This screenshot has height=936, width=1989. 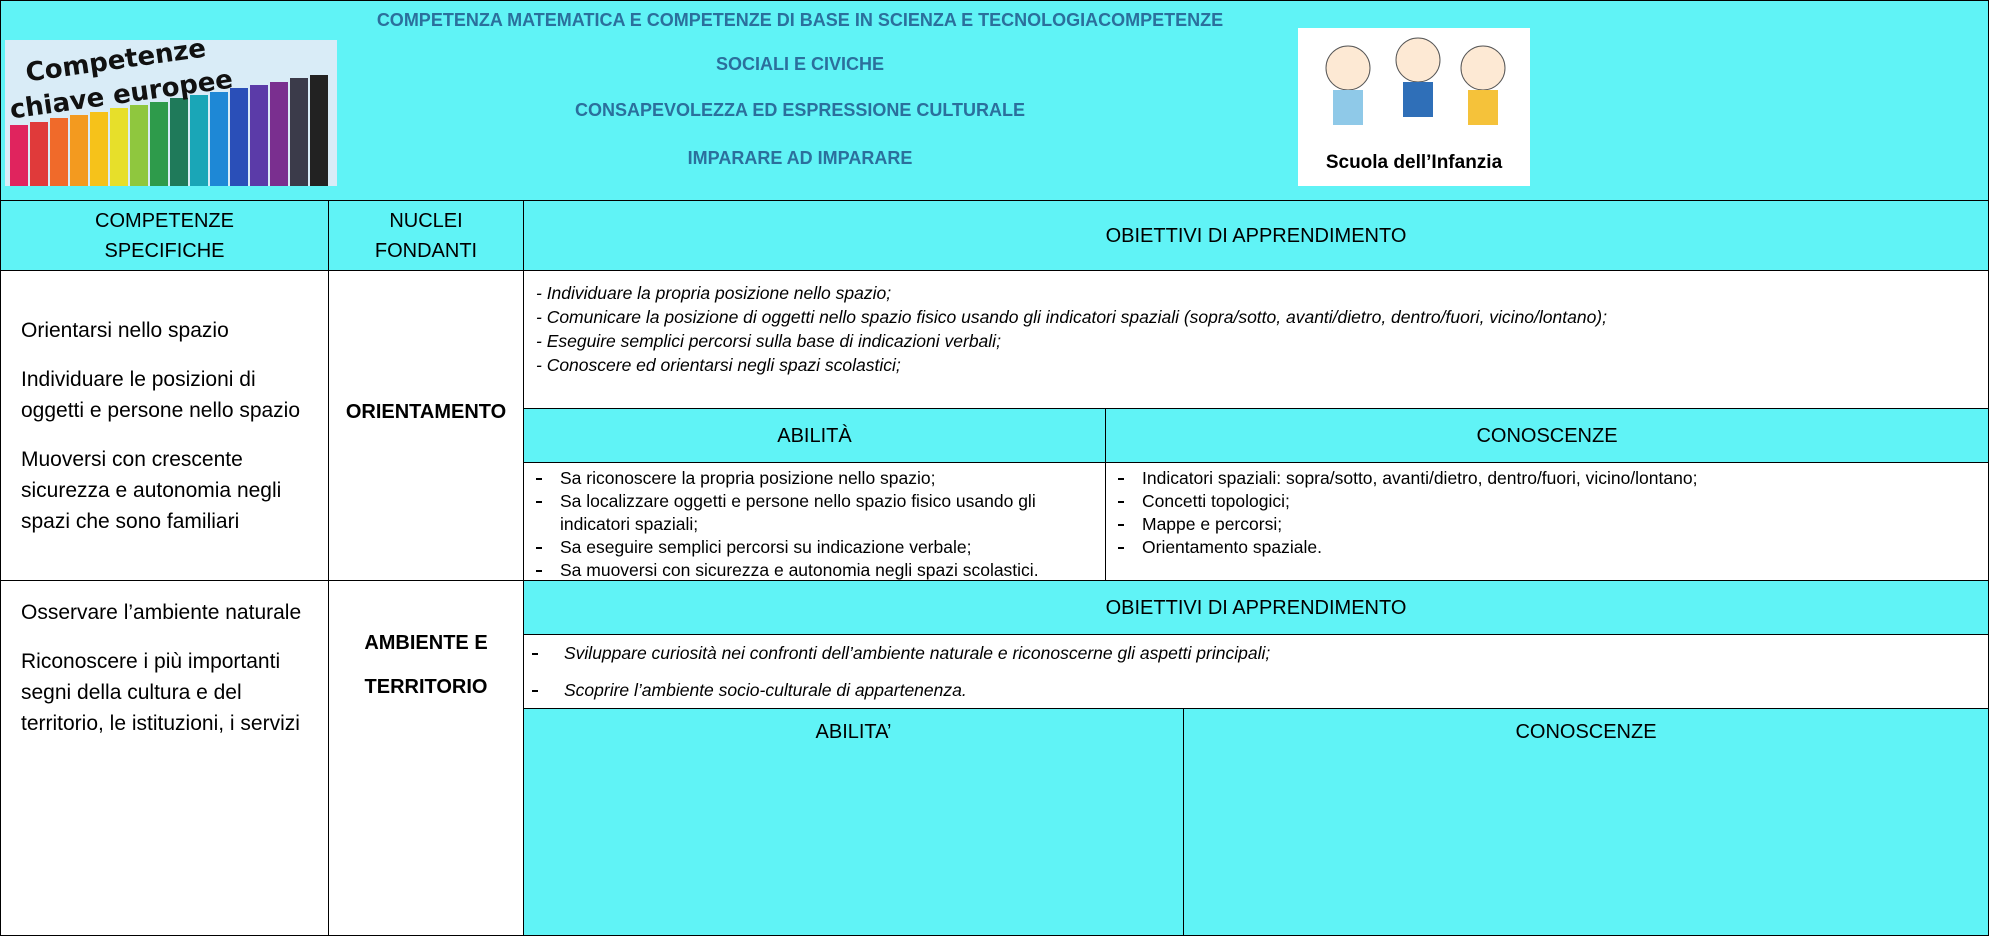 I want to click on title-line: SOCIALI E CIVICHE, so click(x=800, y=64).